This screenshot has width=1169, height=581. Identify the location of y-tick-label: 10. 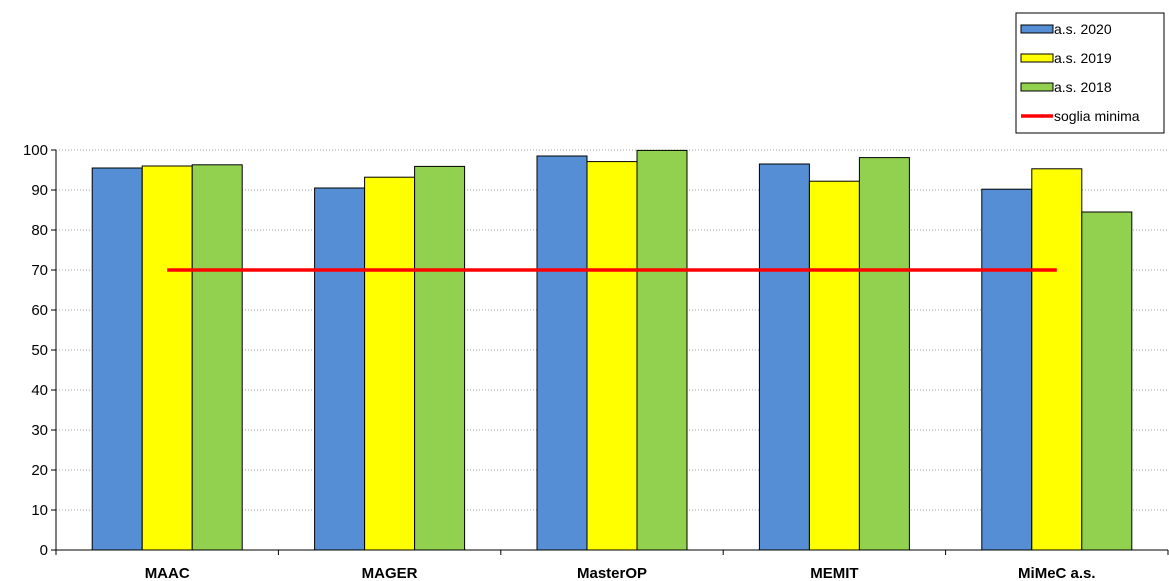
(39, 510).